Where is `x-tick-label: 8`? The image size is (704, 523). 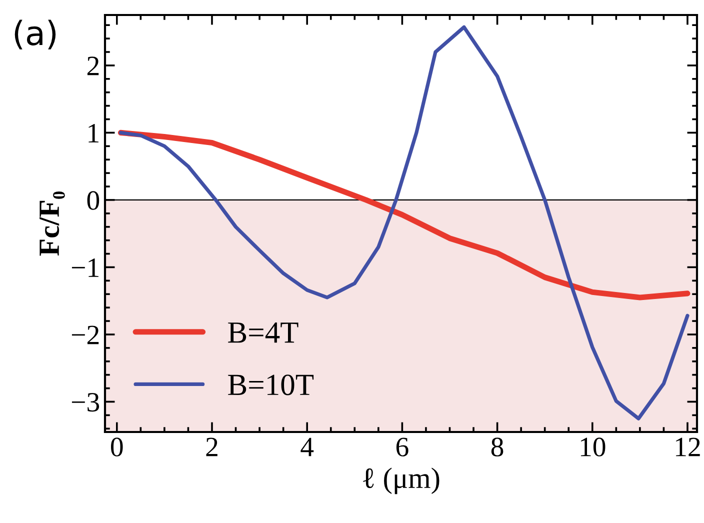 x-tick-label: 8 is located at coordinates (497, 447).